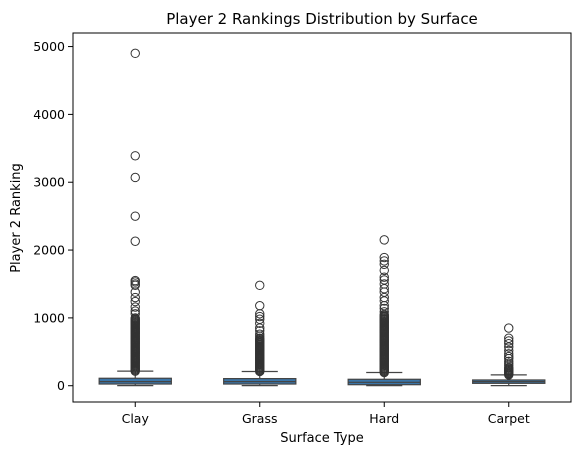 This screenshot has width=580, height=455. What do you see at coordinates (260, 418) in the screenshot?
I see `x-tick-label: Grass` at bounding box center [260, 418].